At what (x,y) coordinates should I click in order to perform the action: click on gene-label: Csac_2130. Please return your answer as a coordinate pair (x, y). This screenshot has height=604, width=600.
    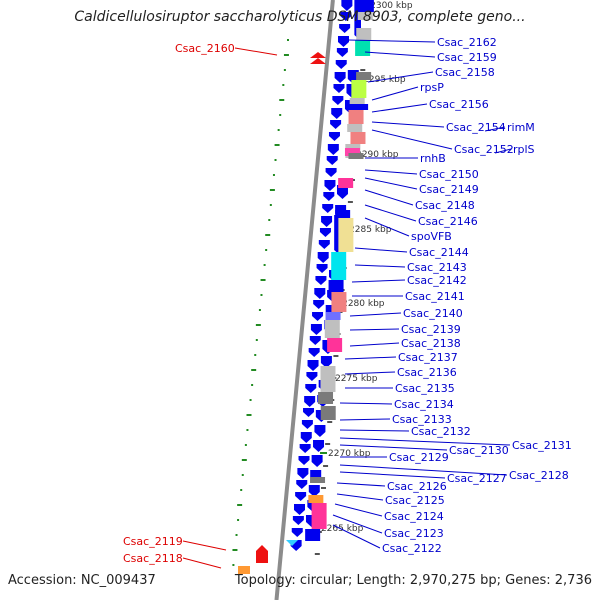
    Looking at the image, I should click on (479, 450).